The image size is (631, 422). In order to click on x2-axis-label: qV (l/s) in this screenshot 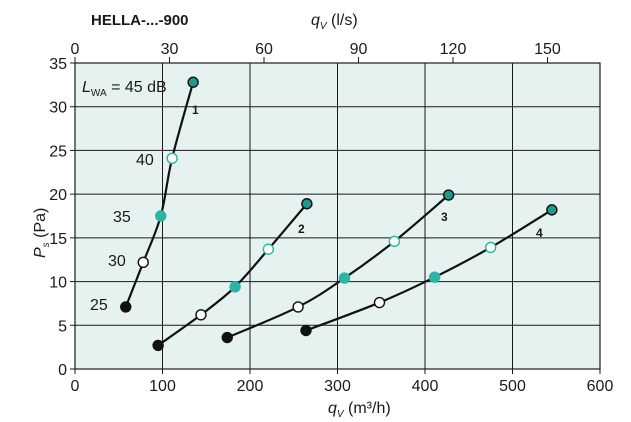, I will do `click(334, 22)`.